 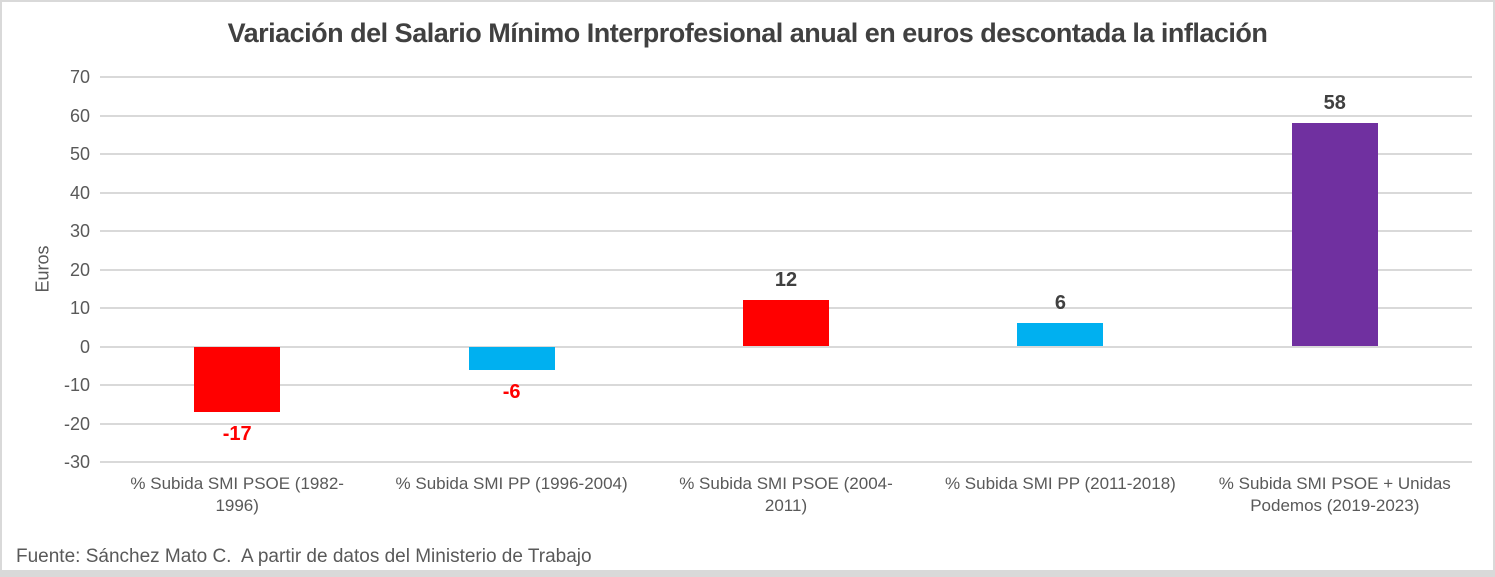 I want to click on bar-value-label: -17, so click(x=237, y=433).